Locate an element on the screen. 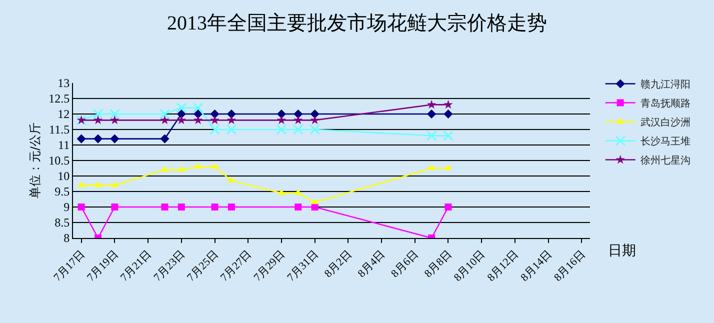 The image size is (714, 323). x-tick-label: 7月17日 is located at coordinates (70, 266).